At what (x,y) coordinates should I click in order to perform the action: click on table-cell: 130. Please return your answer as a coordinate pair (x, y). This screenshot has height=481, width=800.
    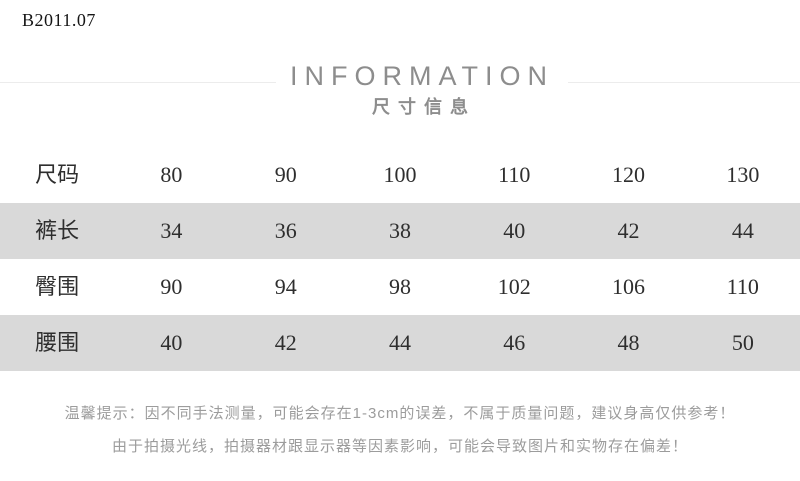
    Looking at the image, I should click on (743, 174).